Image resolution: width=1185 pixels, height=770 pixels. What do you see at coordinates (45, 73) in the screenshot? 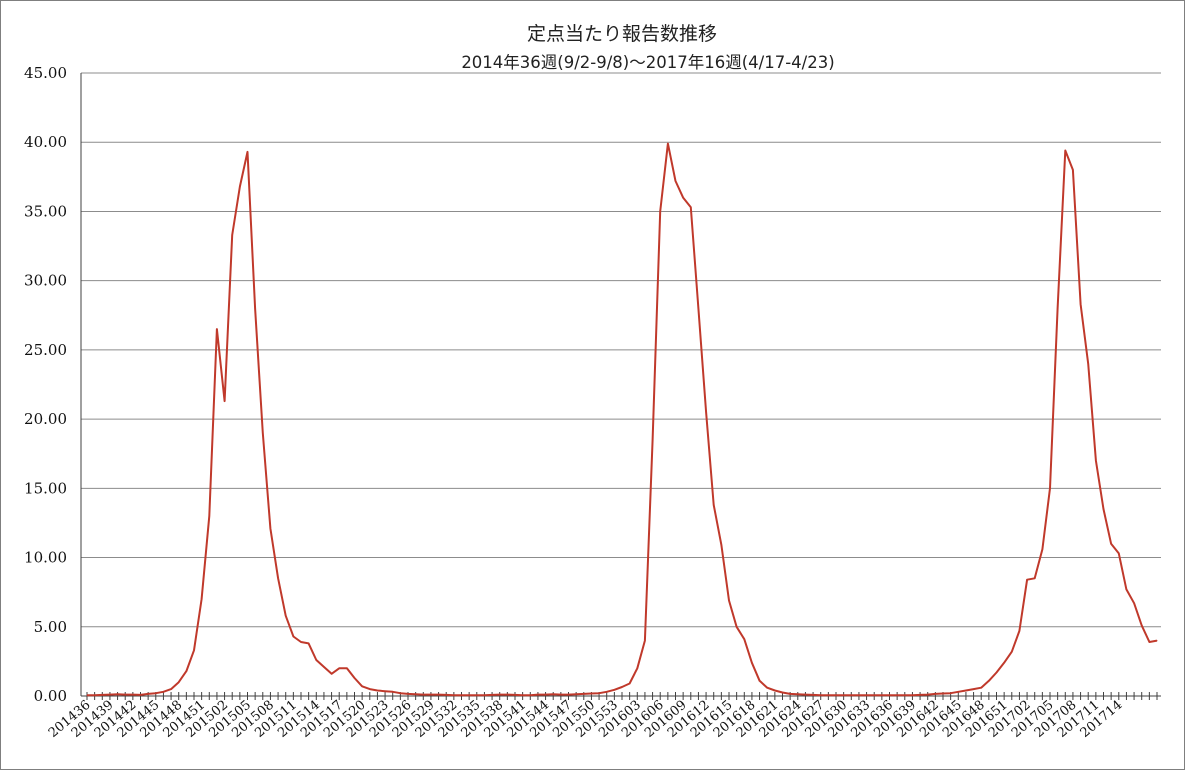
I see `y-tick-label: 45.00` at bounding box center [45, 73].